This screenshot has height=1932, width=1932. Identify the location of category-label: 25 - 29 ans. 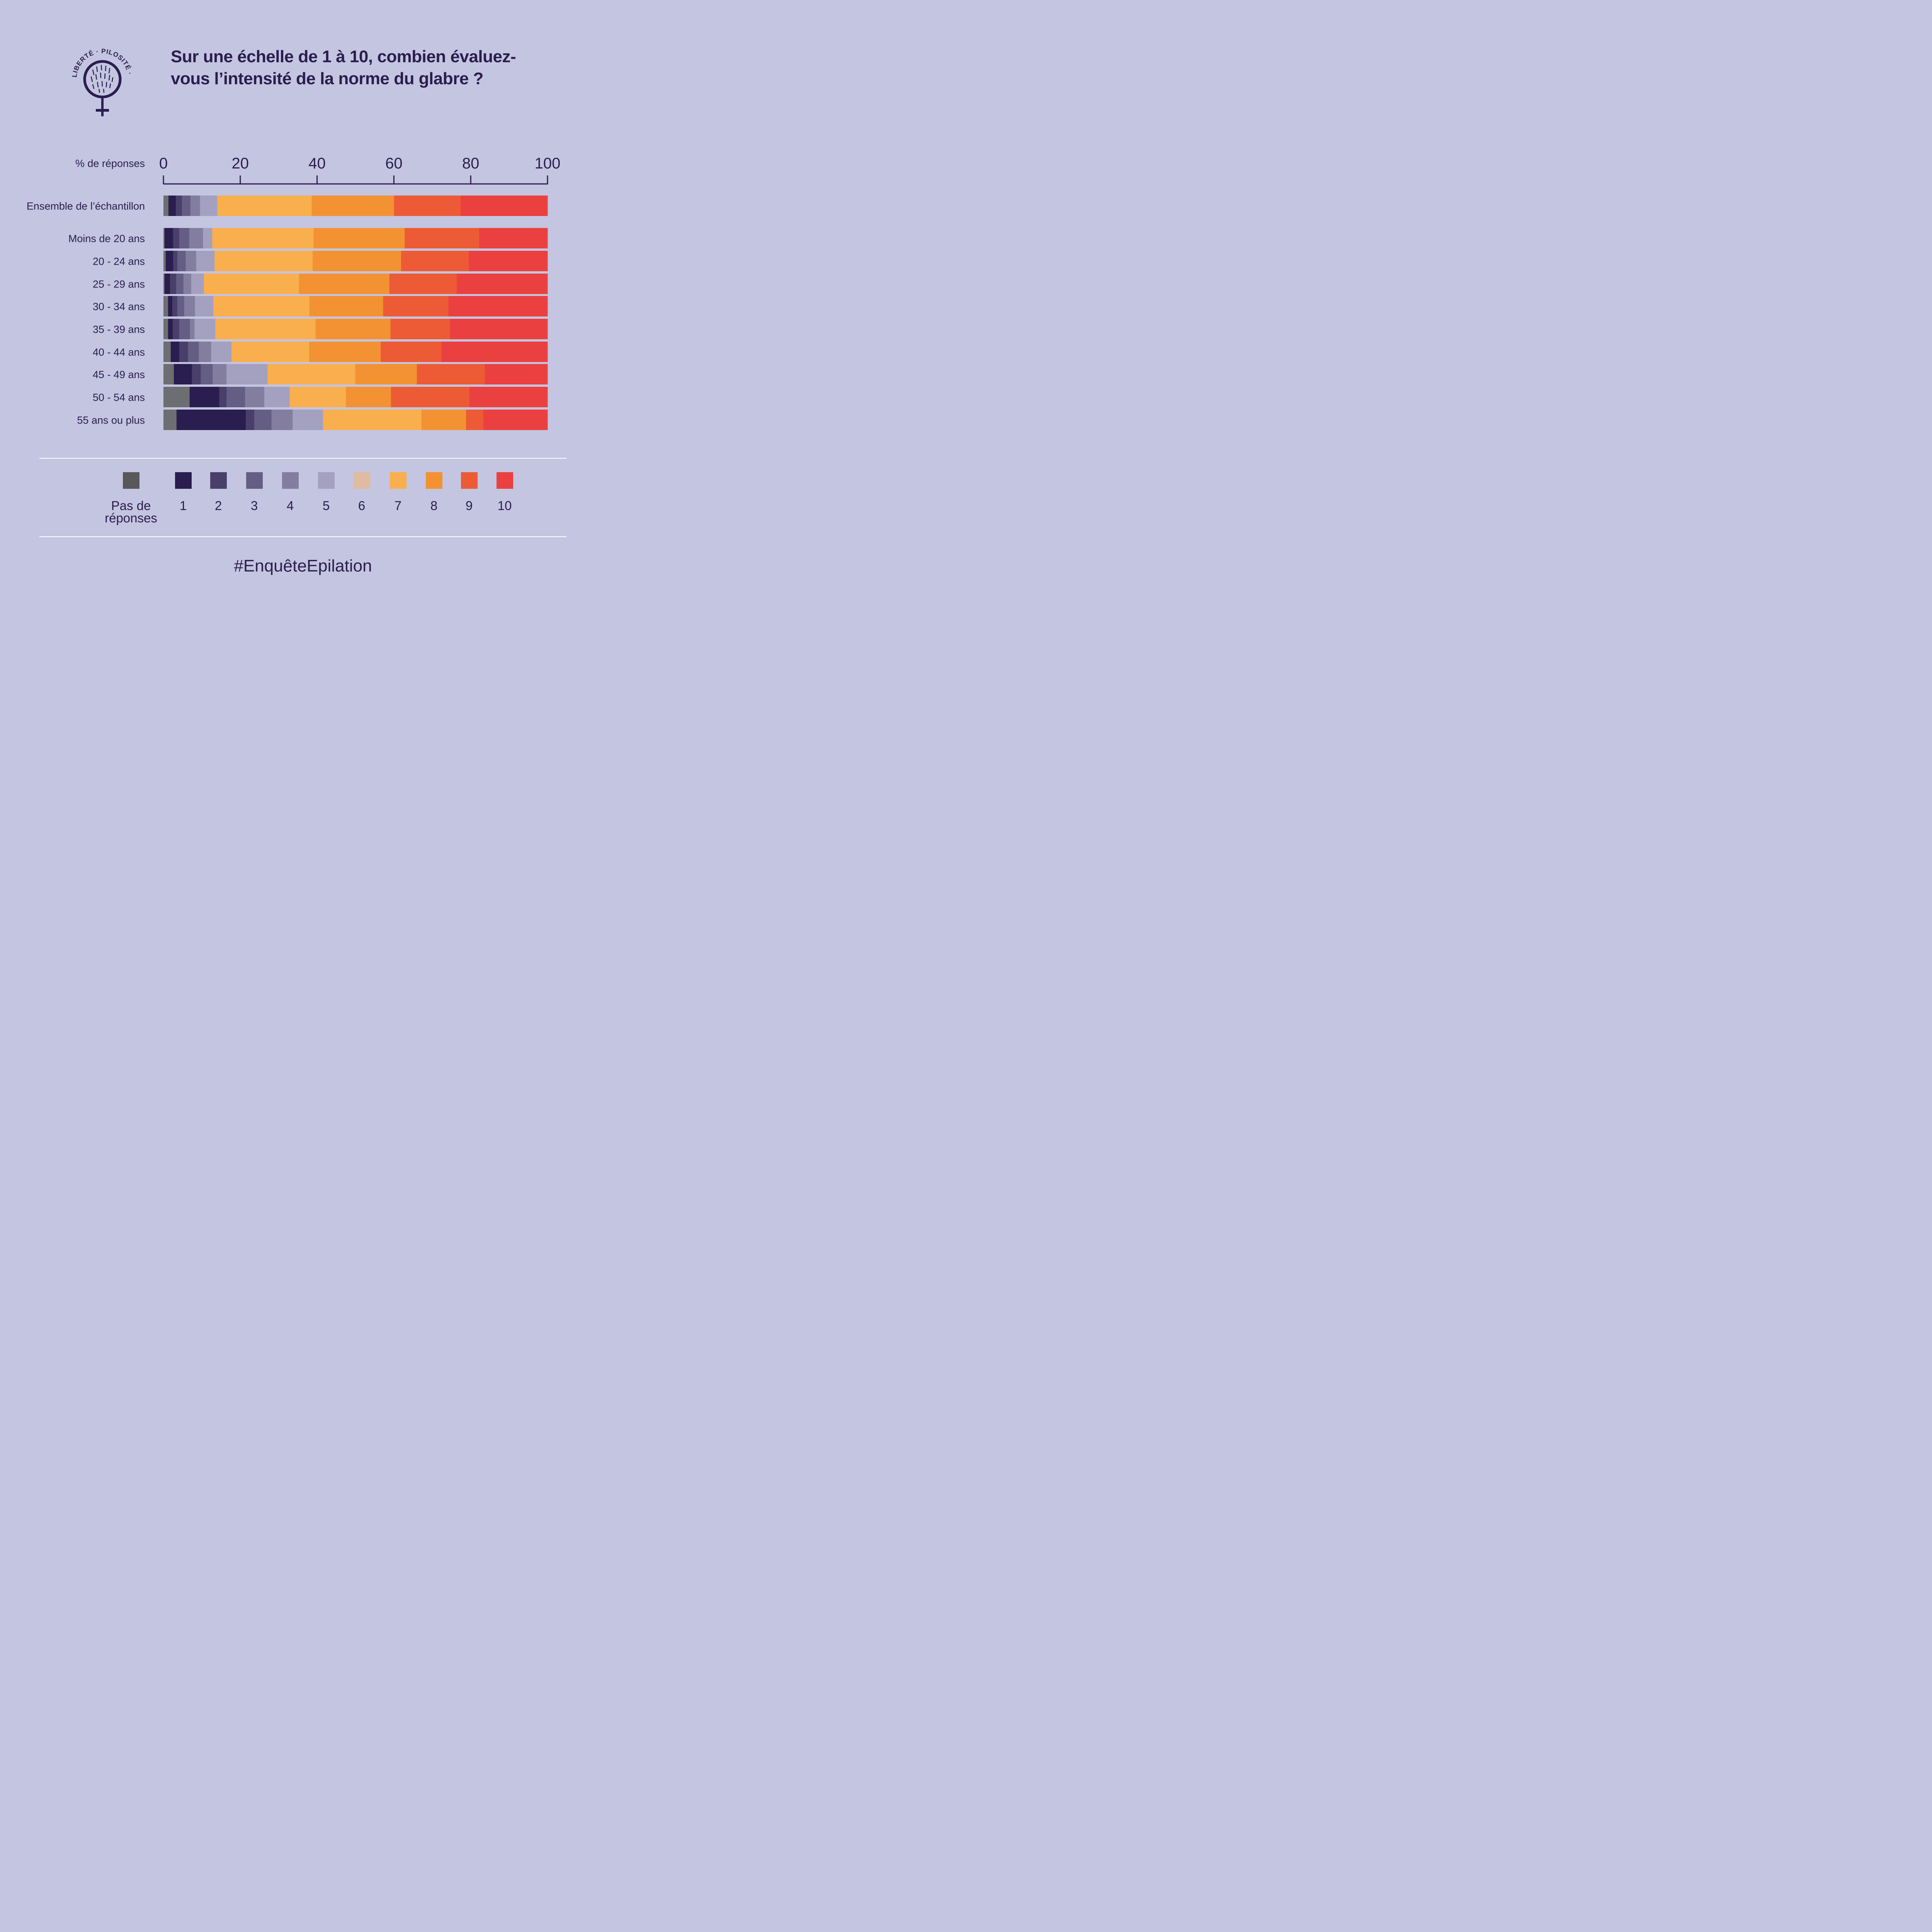
(119, 284).